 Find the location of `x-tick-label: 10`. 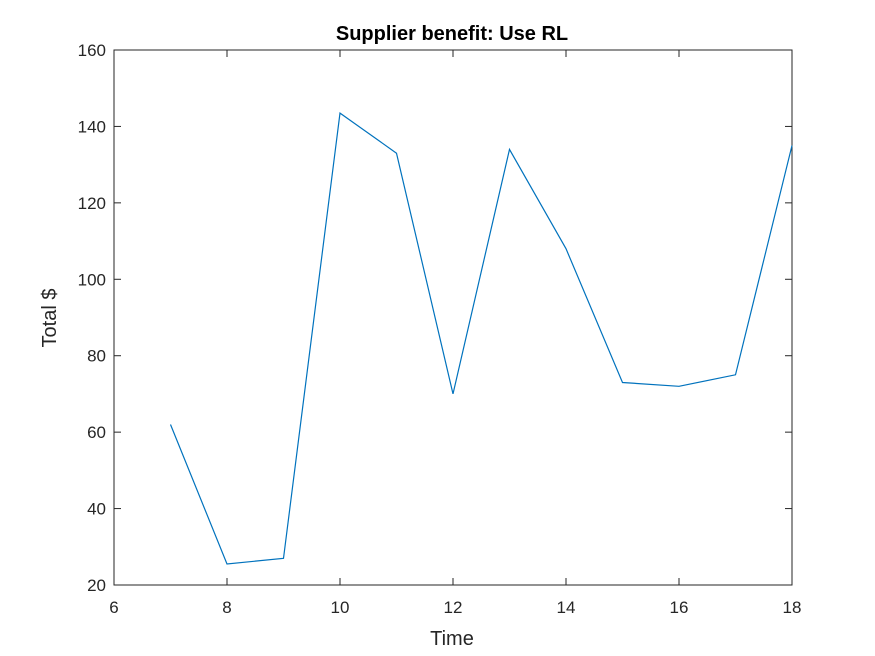

x-tick-label: 10 is located at coordinates (340, 607).